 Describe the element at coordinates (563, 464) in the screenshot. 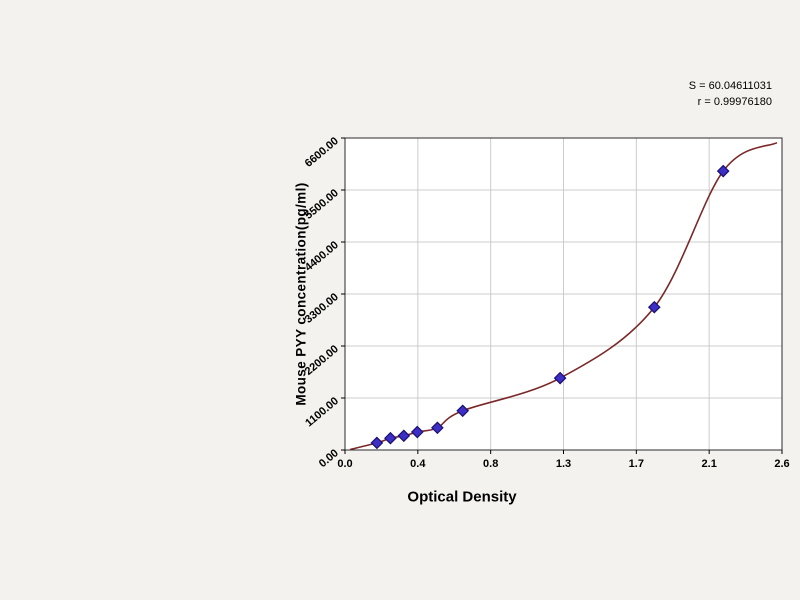

I see `x-tick-label: 1.3` at that location.